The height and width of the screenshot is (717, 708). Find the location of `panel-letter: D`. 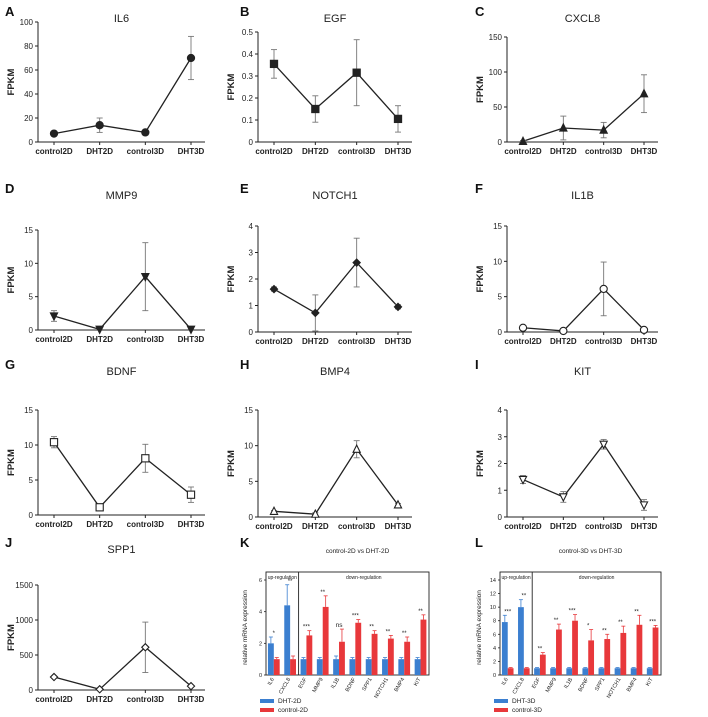

panel-letter: D is located at coordinates (9, 188).